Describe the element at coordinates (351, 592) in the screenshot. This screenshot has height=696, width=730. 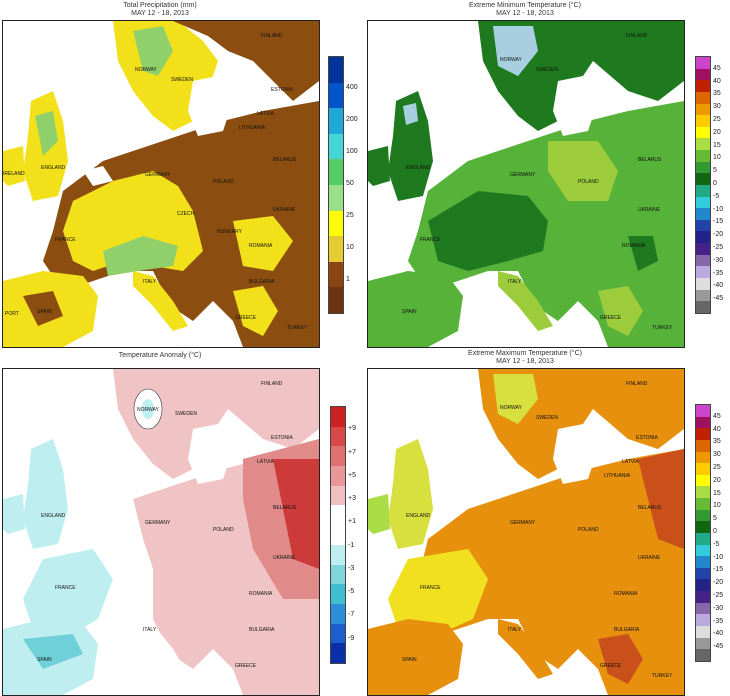
I see `anom-legend-label: -5` at that location.